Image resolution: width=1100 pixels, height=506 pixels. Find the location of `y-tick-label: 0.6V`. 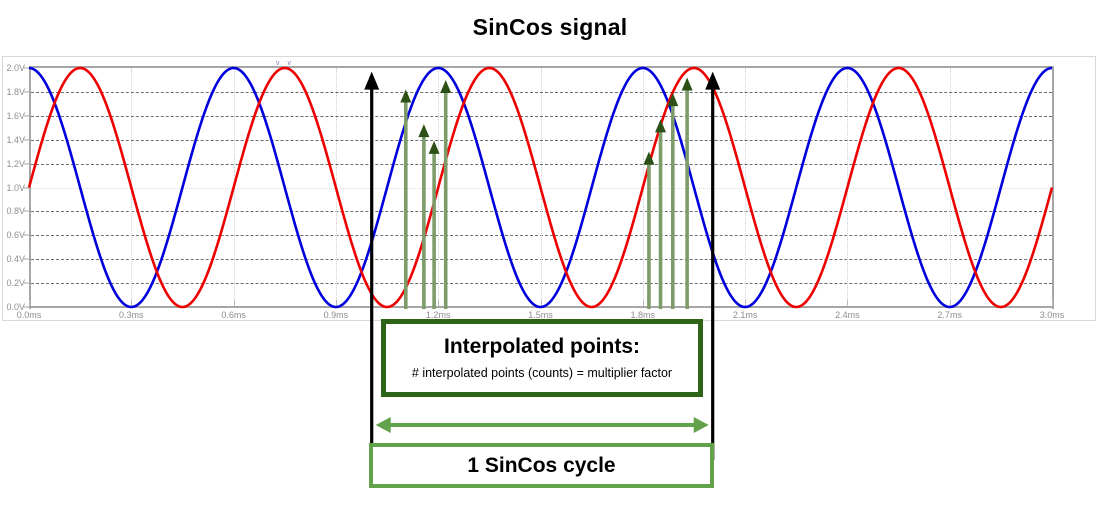

y-tick-label: 0.6V is located at coordinates (15, 235).